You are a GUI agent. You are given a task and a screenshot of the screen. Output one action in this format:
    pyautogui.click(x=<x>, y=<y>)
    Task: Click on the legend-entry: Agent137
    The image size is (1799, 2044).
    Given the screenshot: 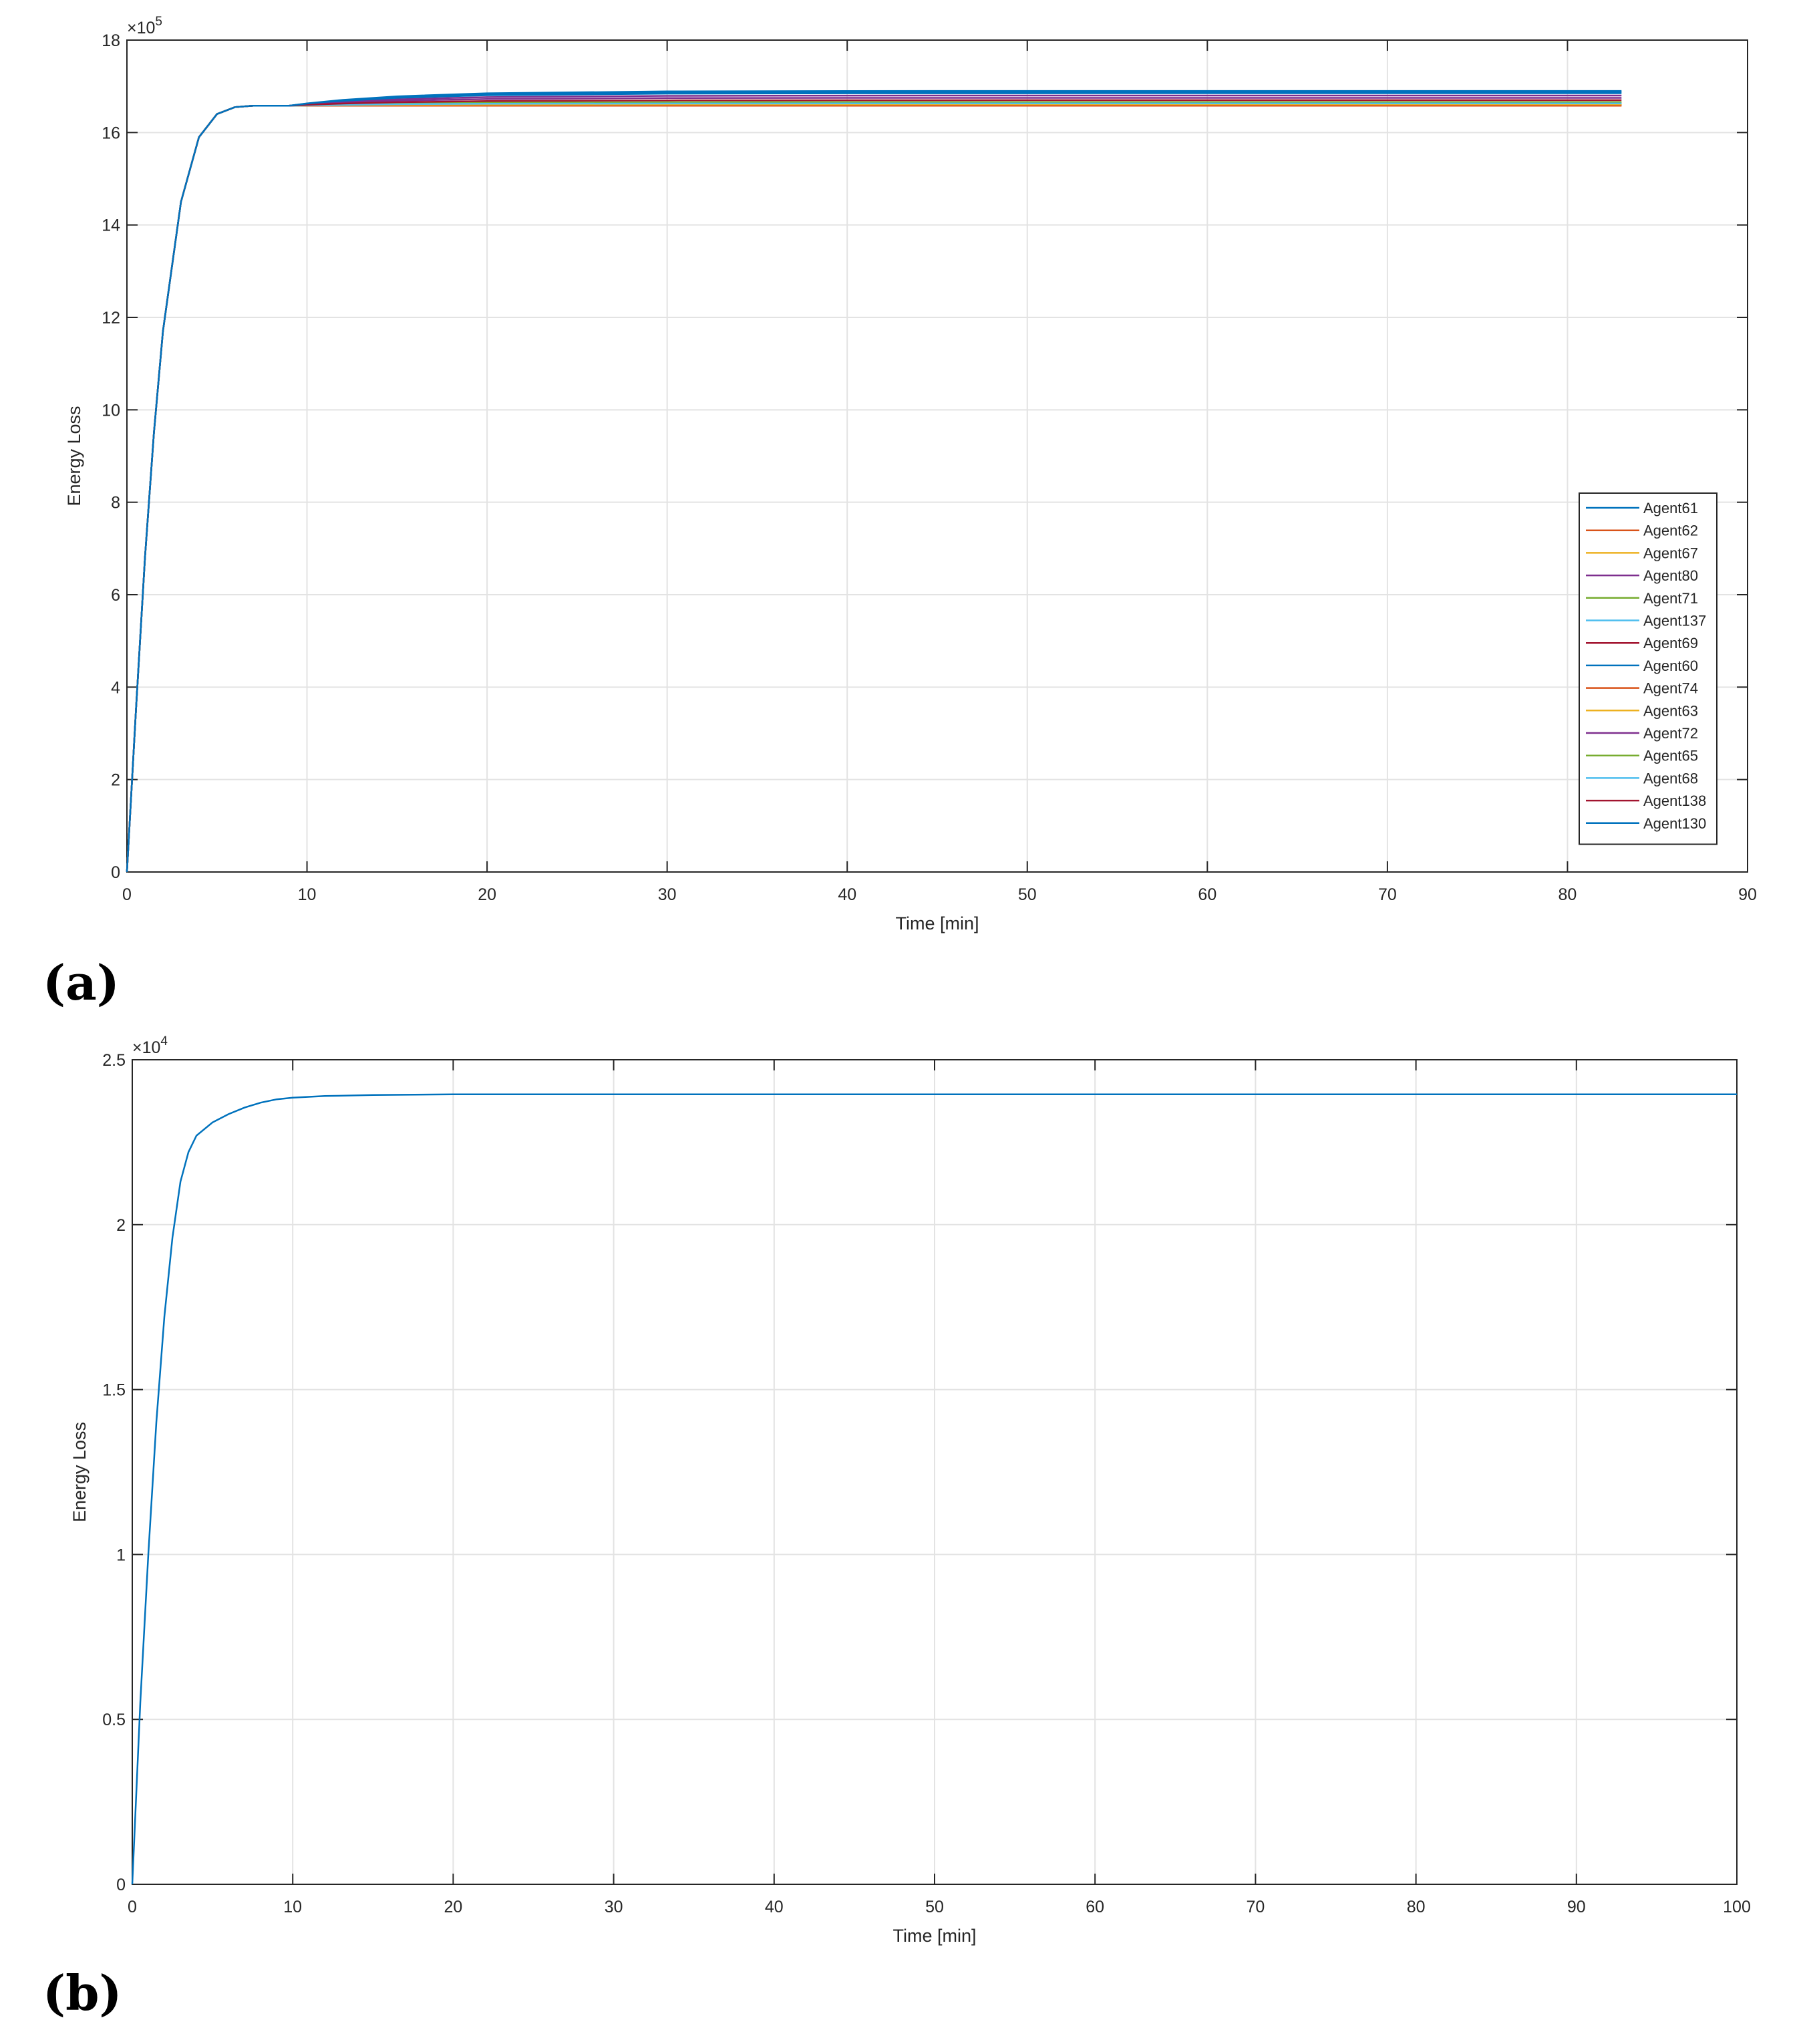 What is the action you would take?
    pyautogui.click(x=1674, y=621)
    